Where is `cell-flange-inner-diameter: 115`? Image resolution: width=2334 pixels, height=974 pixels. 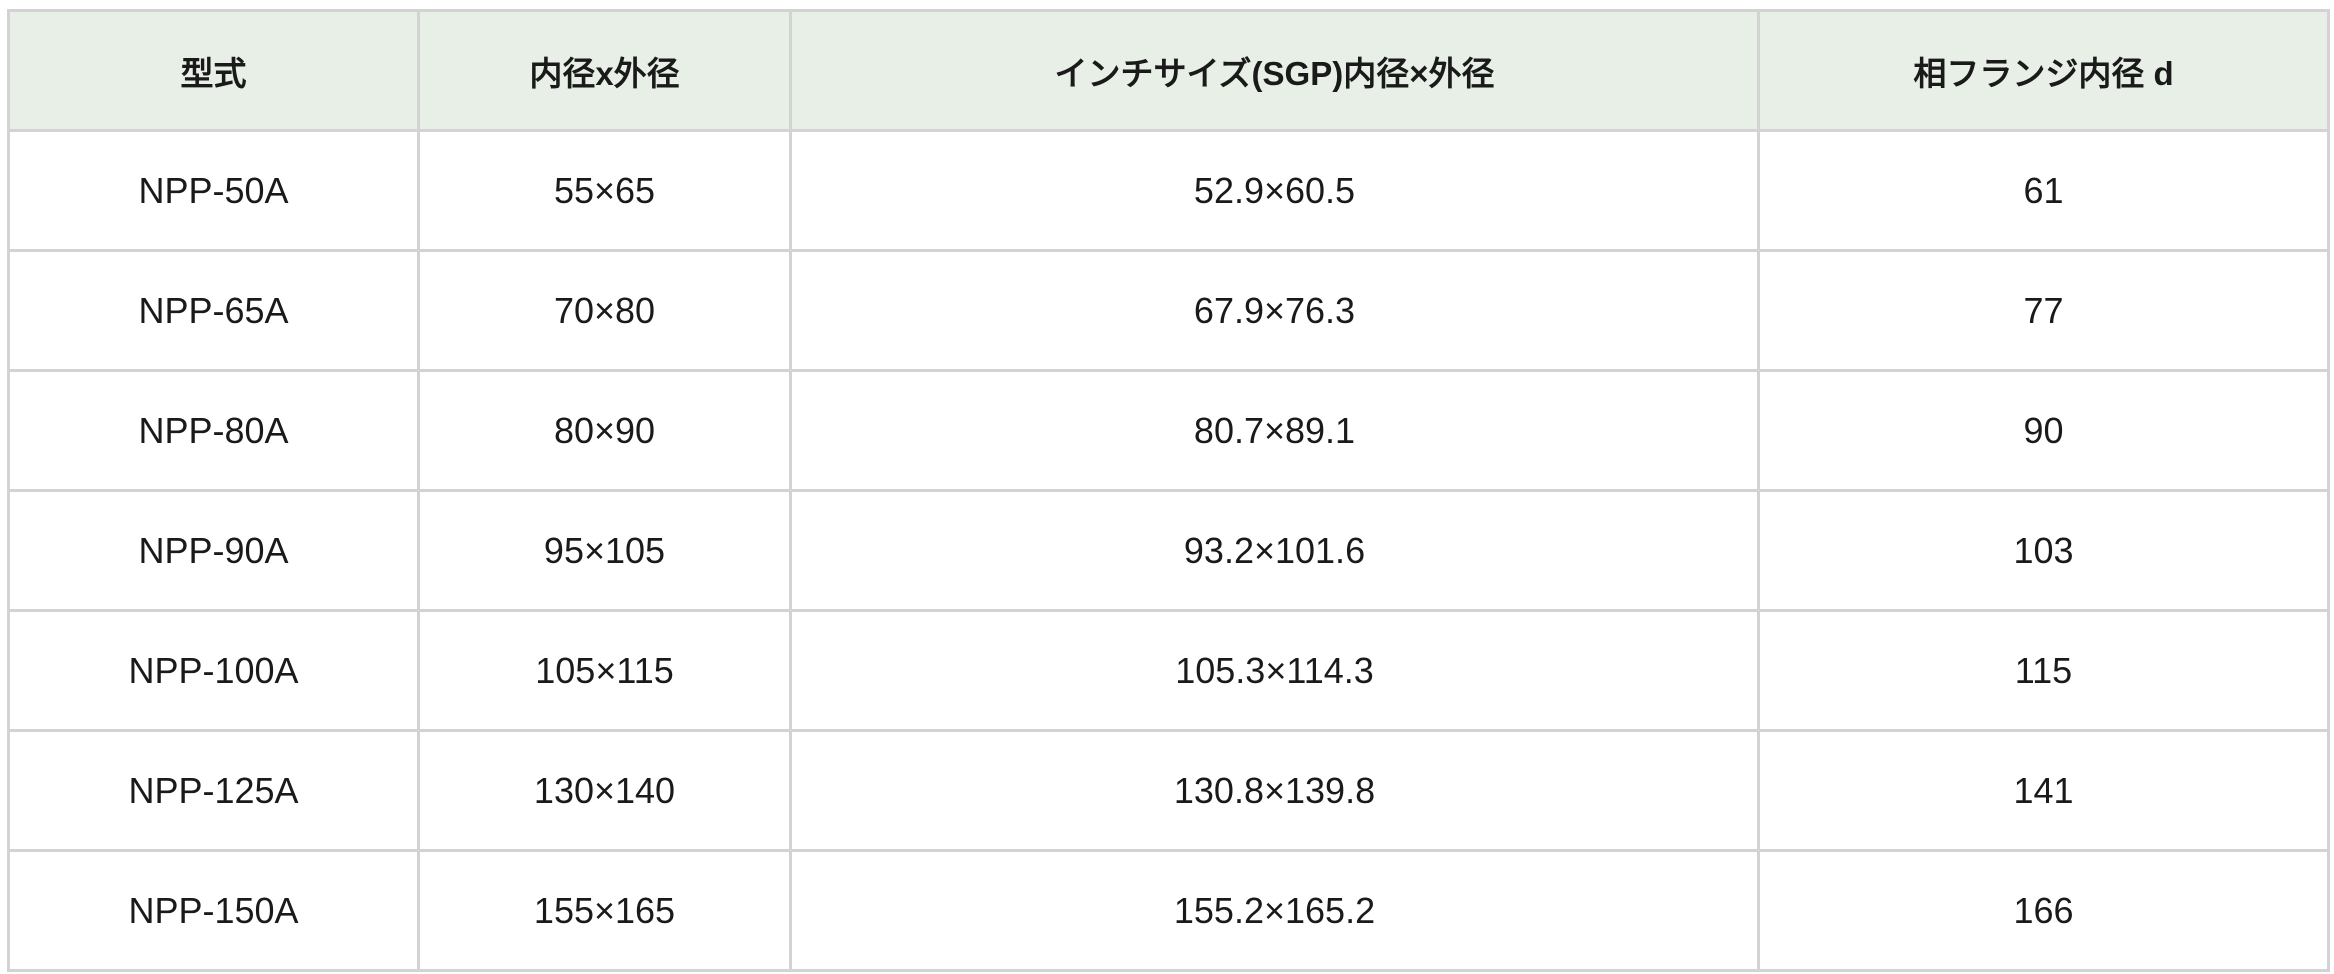 cell-flange-inner-diameter: 115 is located at coordinates (2043, 670).